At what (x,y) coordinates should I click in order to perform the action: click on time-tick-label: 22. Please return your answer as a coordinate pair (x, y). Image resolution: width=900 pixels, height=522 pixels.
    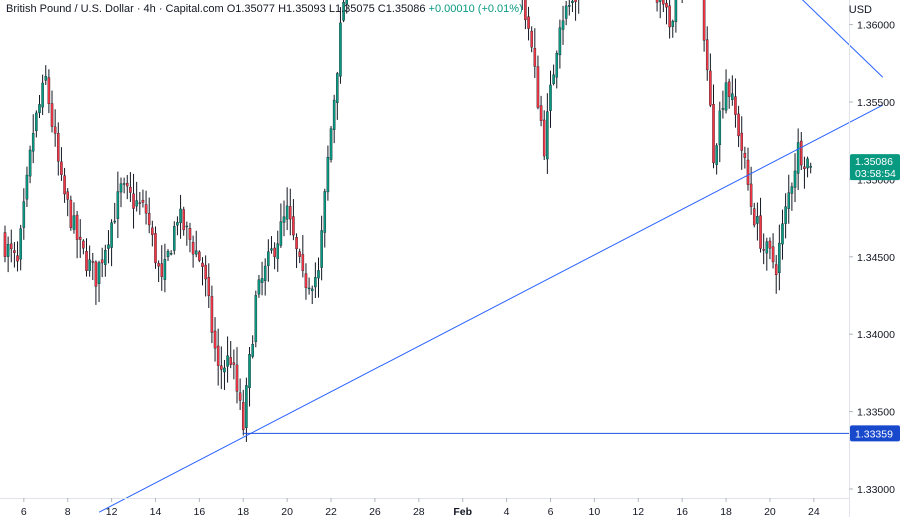
    Looking at the image, I should click on (331, 511).